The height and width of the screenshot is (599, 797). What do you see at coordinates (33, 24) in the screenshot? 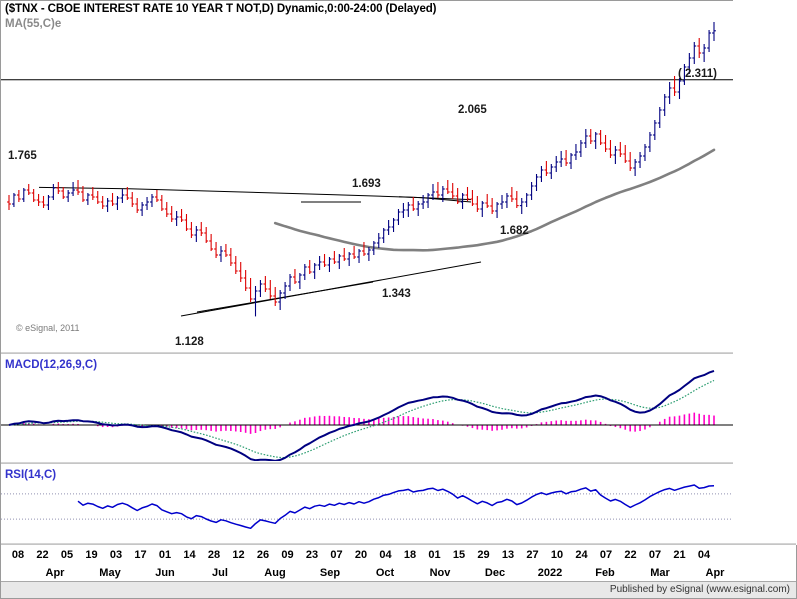
I see `ma-overlay-label: MA(55,C)e` at bounding box center [33, 24].